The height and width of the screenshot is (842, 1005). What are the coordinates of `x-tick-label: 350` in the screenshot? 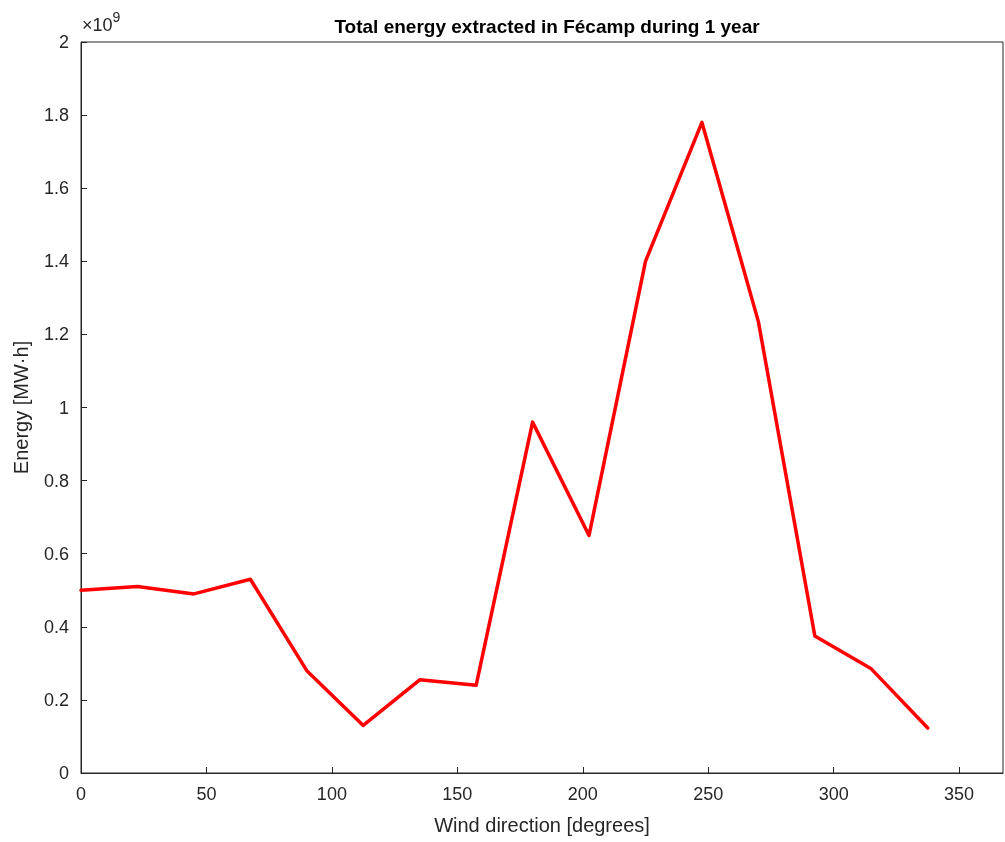 It's located at (959, 794).